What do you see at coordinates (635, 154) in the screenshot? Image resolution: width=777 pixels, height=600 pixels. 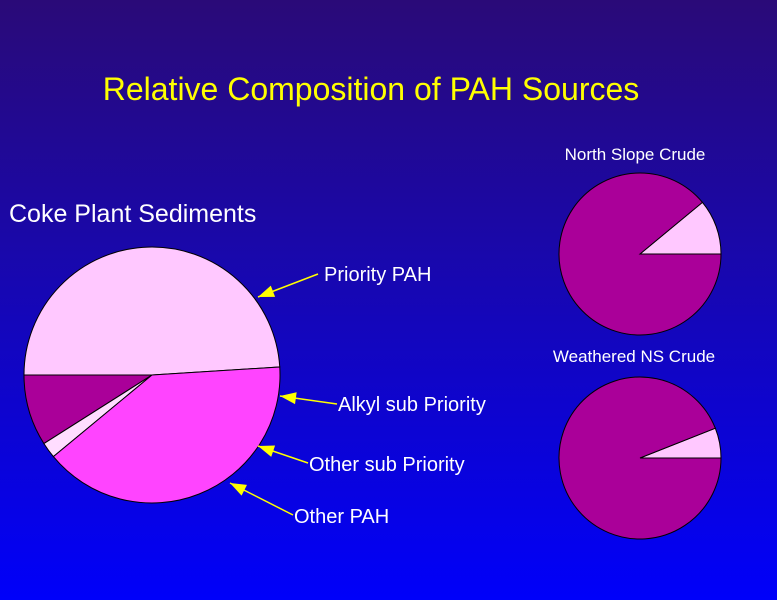 I see `north-slope-title: North Slope Crude` at bounding box center [635, 154].